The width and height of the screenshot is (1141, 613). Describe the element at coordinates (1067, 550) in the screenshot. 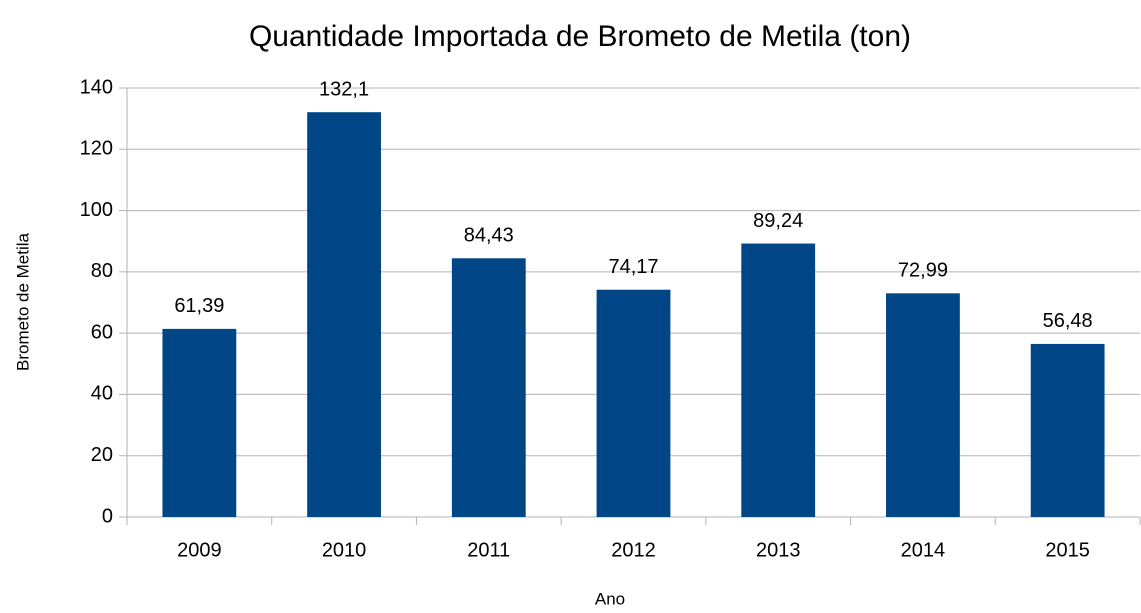

I see `x-tick-label: 2015` at that location.